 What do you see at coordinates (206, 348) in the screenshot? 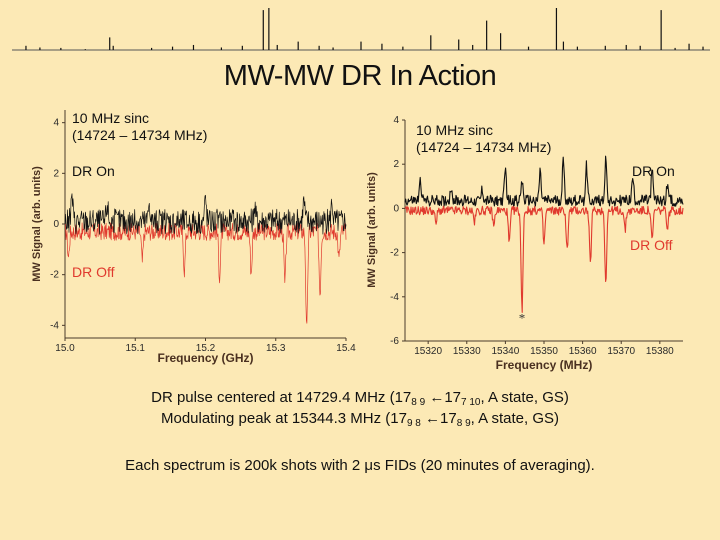
I see `x-tick-label: 15.2` at bounding box center [206, 348].